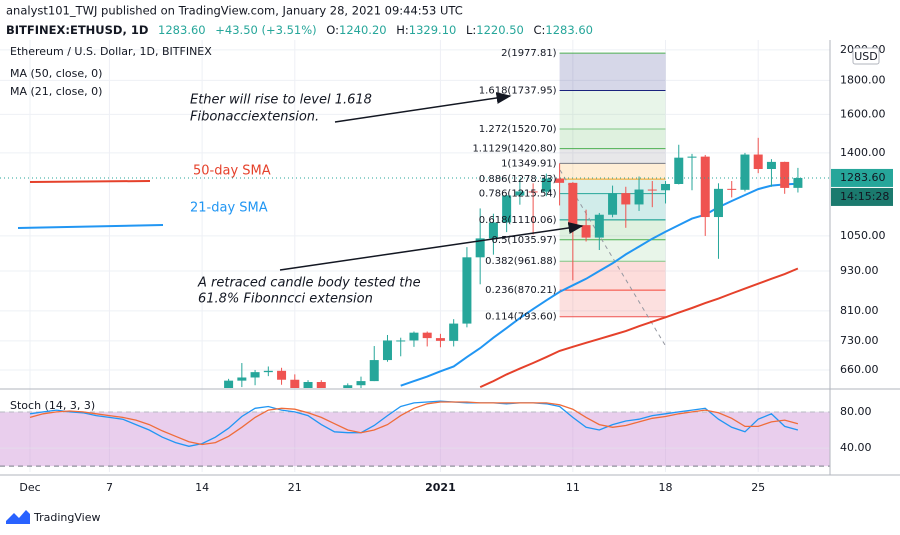  I want to click on last: 1283.60, so click(182, 30).